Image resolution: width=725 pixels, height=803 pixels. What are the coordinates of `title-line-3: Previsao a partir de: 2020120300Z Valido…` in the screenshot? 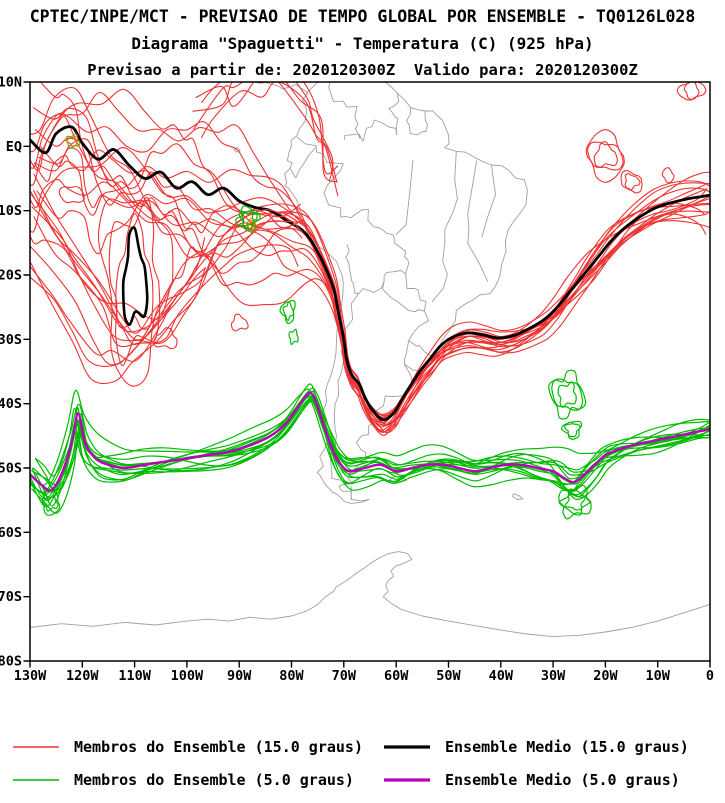 It's located at (362, 70).